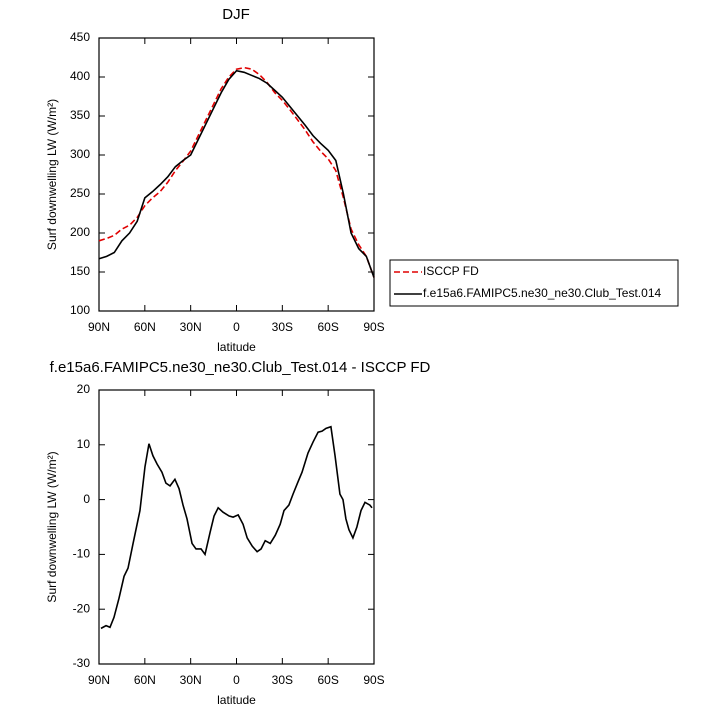  What do you see at coordinates (80, 310) in the screenshot?
I see `y-tick-label: 100` at bounding box center [80, 310].